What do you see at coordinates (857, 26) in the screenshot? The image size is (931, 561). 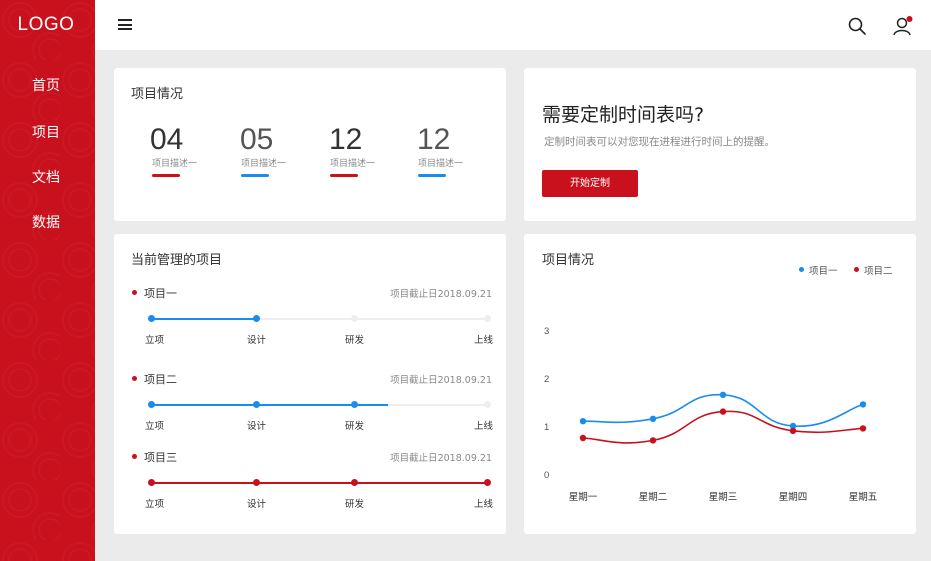 I see `search-icon` at bounding box center [857, 26].